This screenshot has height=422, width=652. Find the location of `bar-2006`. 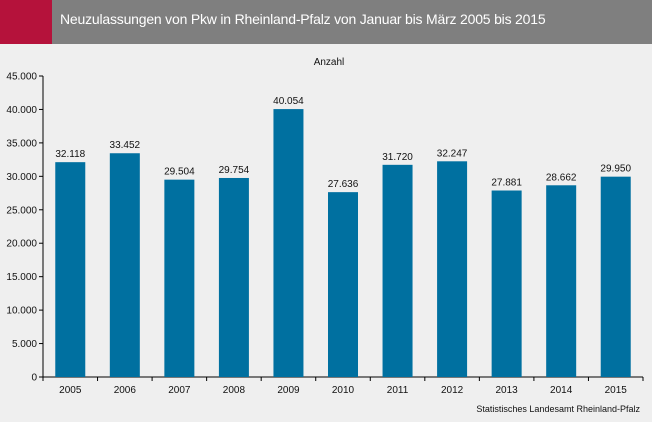

bar-2006 is located at coordinates (124, 265).